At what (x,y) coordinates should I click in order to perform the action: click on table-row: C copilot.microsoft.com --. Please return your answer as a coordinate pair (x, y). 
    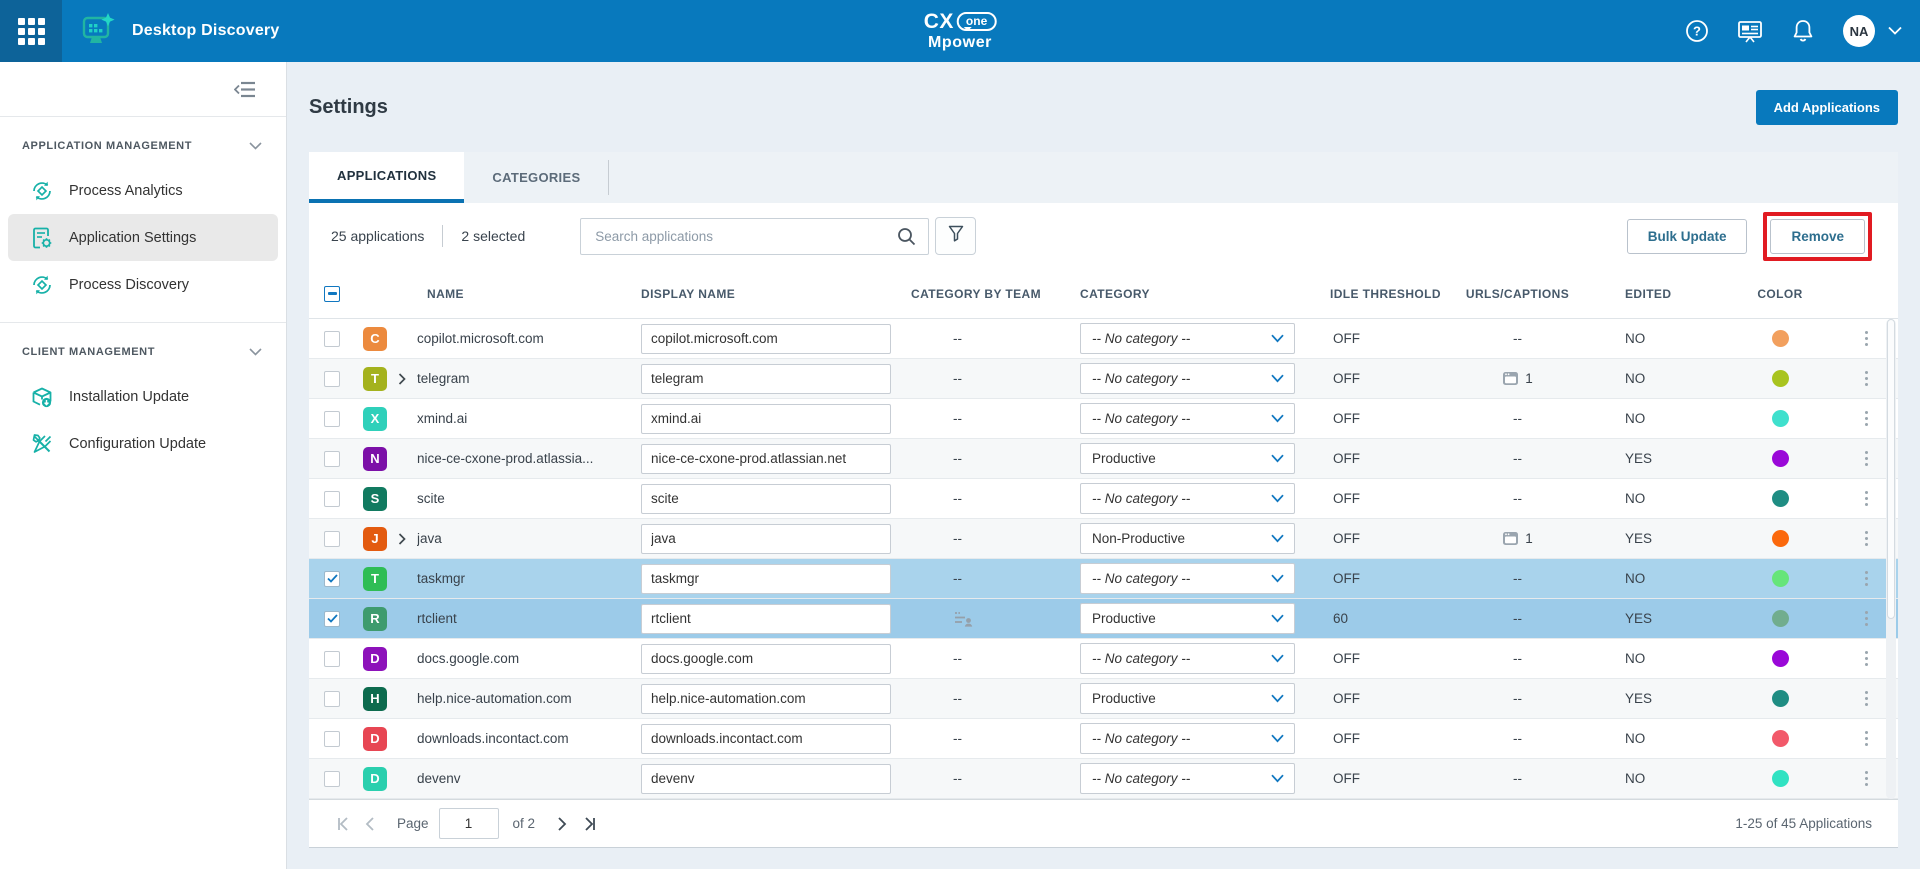
    Looking at the image, I should click on (1103, 339).